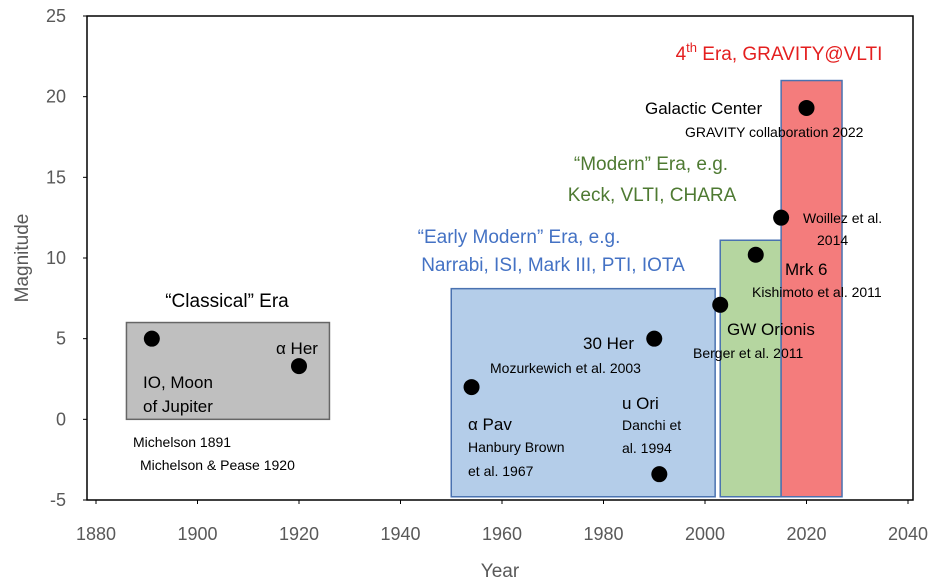 Image resolution: width=942 pixels, height=581 pixels. Describe the element at coordinates (519, 237) in the screenshot. I see `era-label: “Early Modern” Era, e.g.` at that location.